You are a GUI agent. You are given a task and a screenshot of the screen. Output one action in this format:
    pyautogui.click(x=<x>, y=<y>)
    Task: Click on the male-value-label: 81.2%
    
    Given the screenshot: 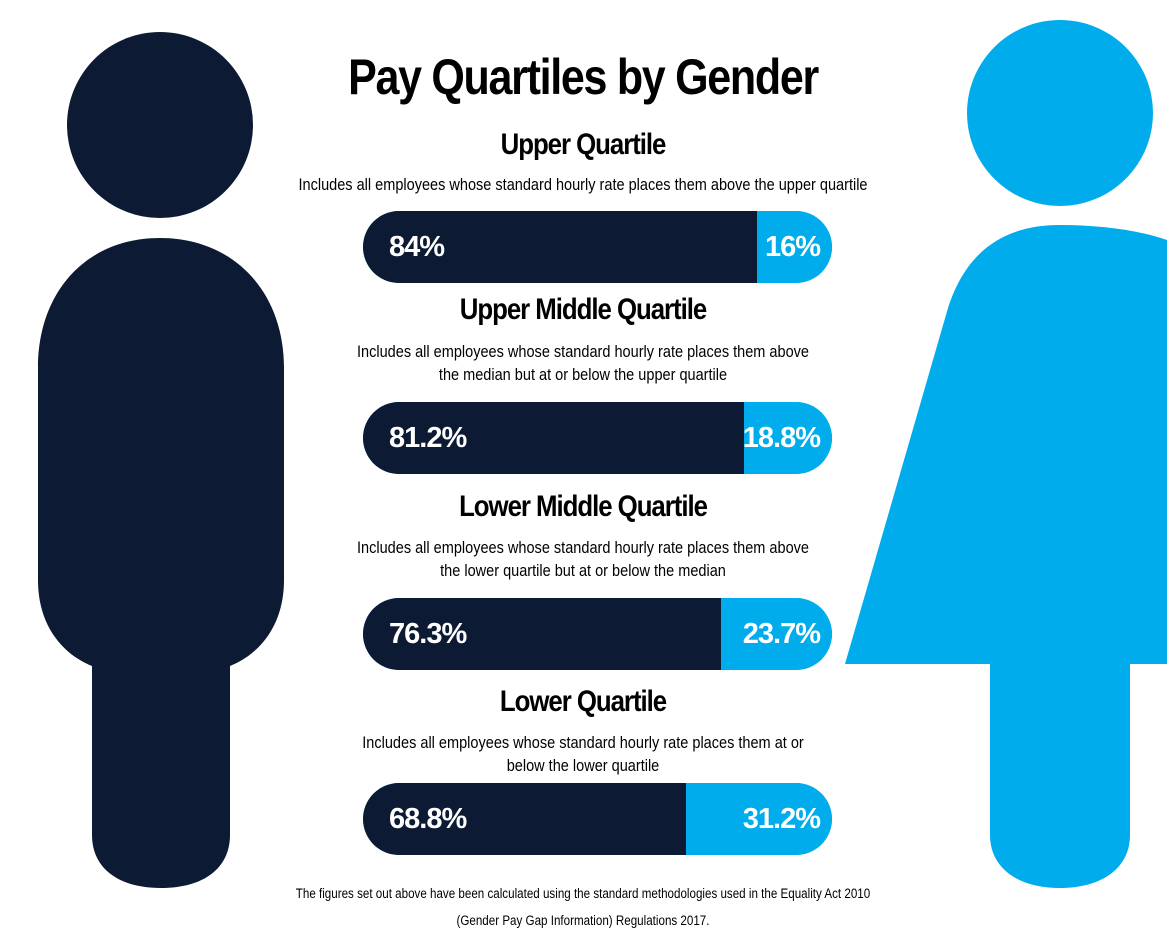 What is the action you would take?
    pyautogui.click(x=428, y=438)
    